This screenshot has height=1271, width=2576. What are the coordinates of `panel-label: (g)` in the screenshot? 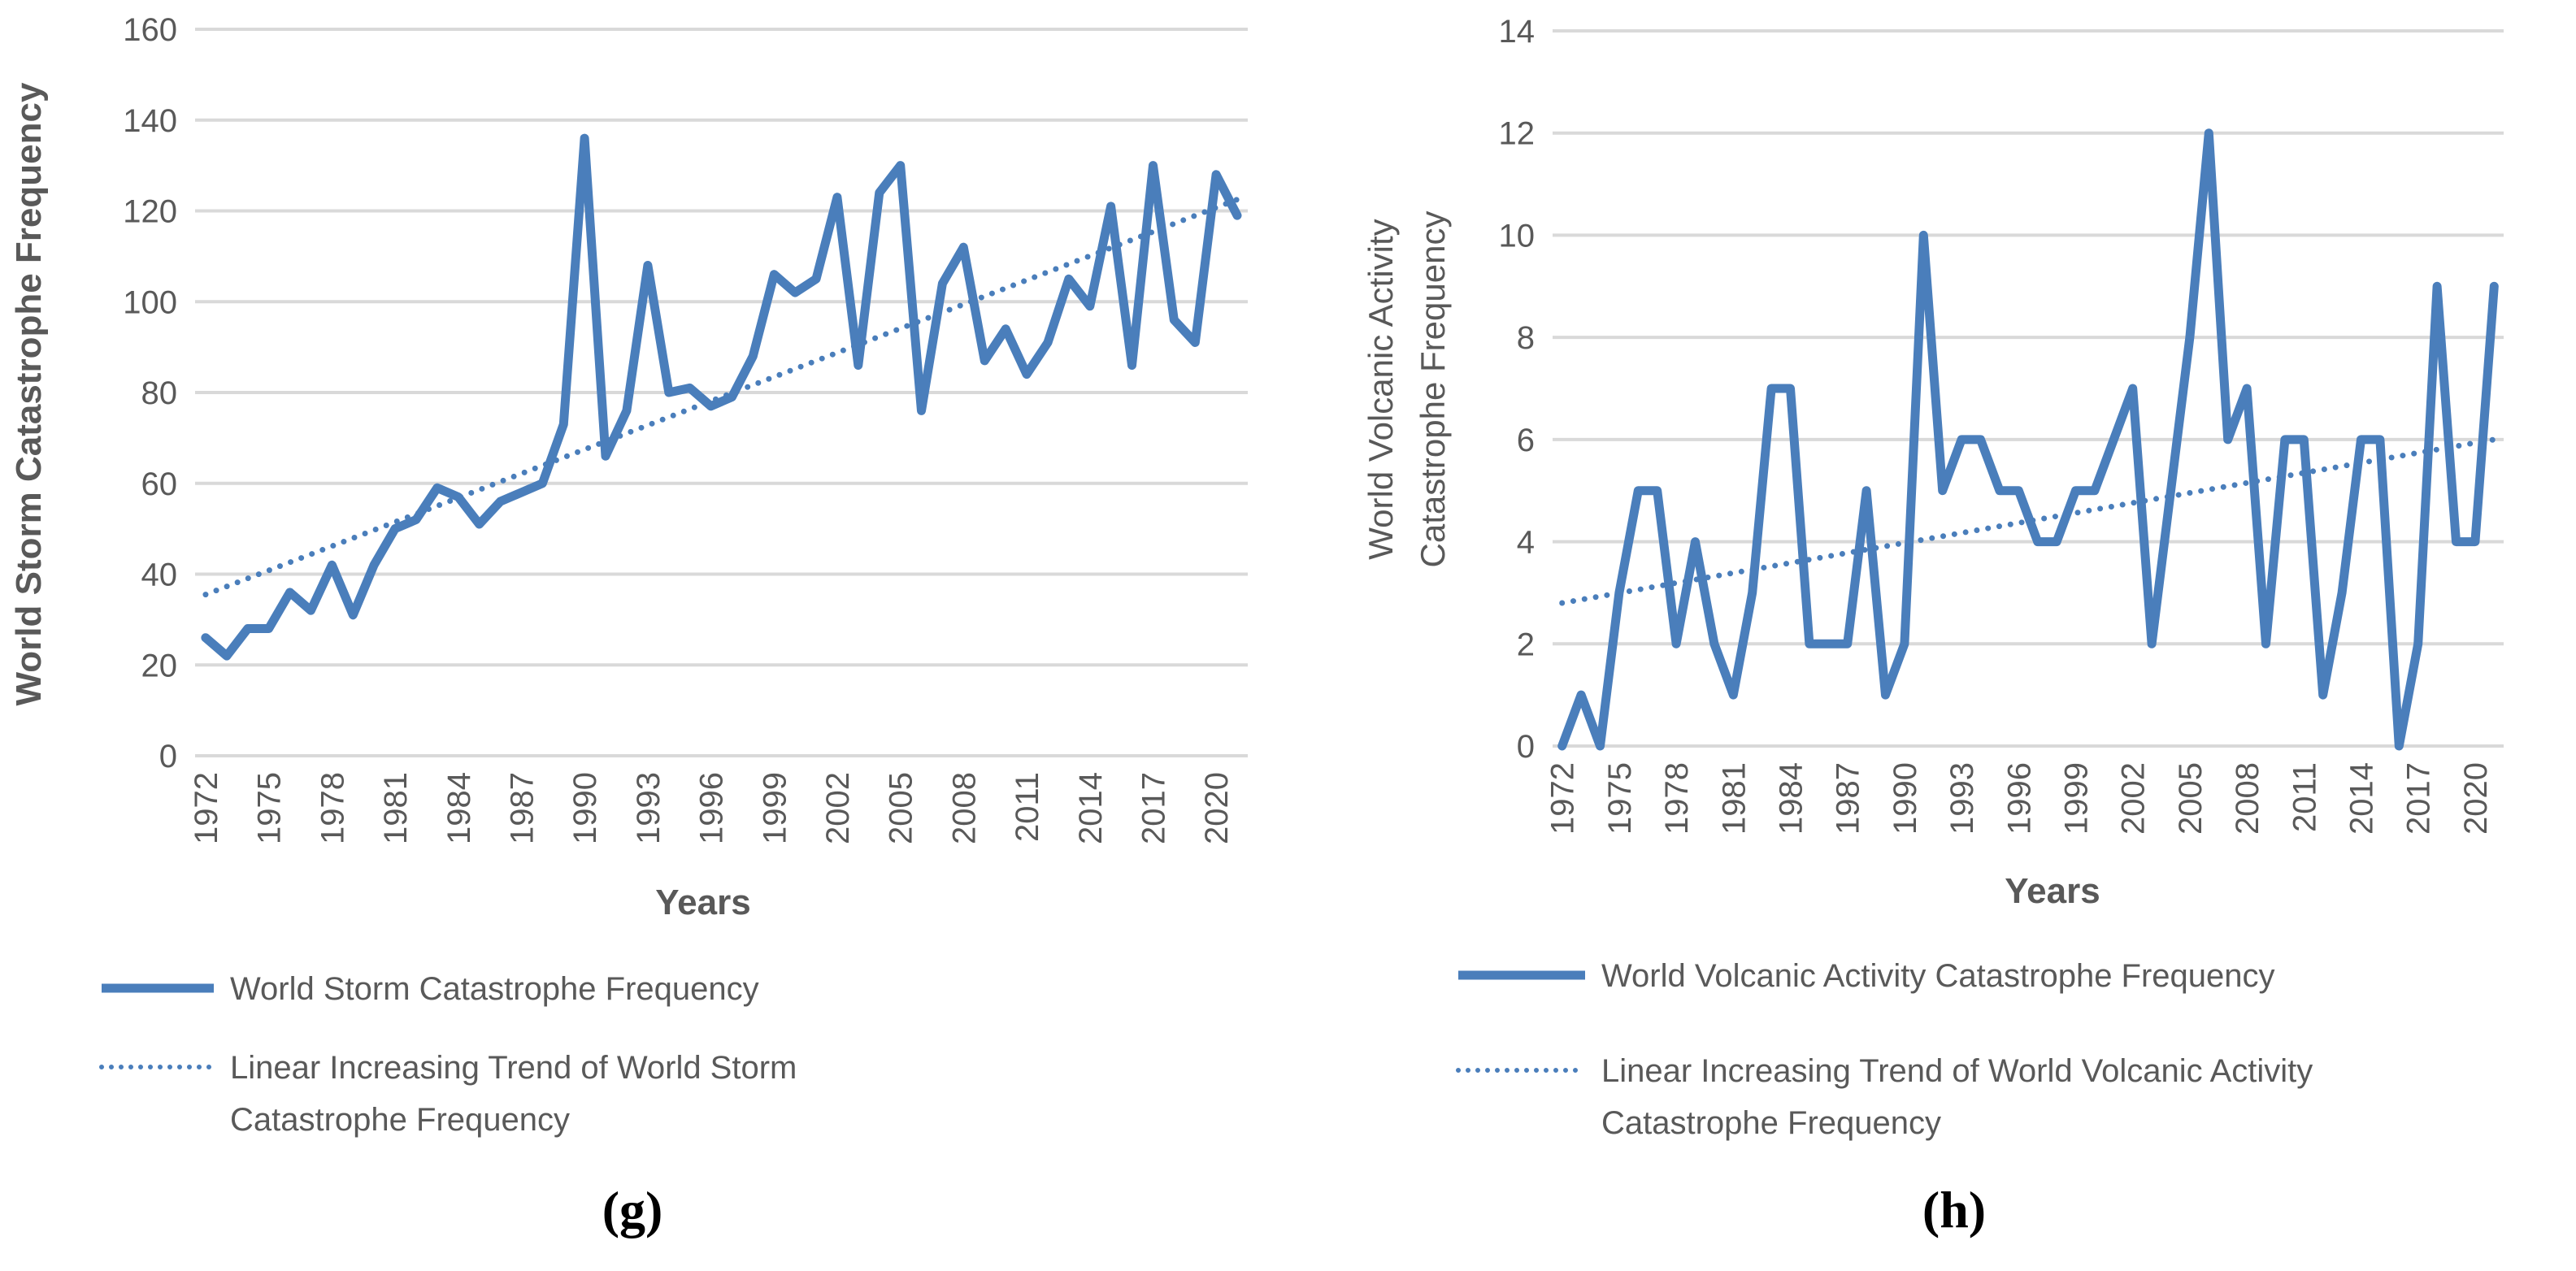 It's located at (632, 1209).